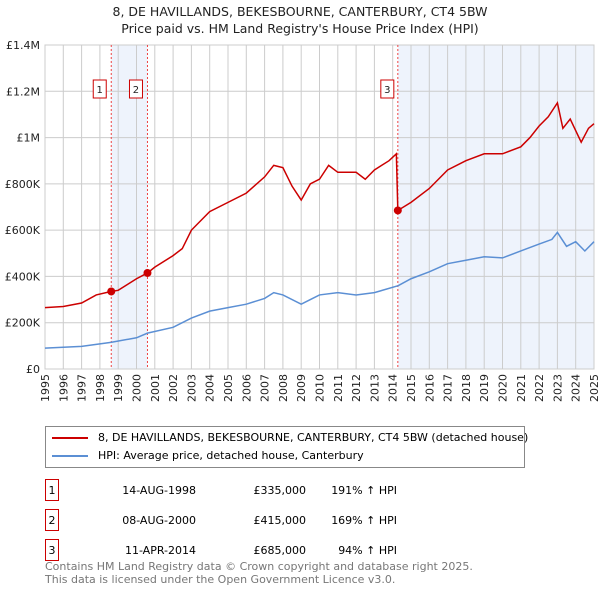 Image resolution: width=600 pixels, height=590 pixels. What do you see at coordinates (118, 388) in the screenshot?
I see `x-tick-label: 1999` at bounding box center [118, 388].